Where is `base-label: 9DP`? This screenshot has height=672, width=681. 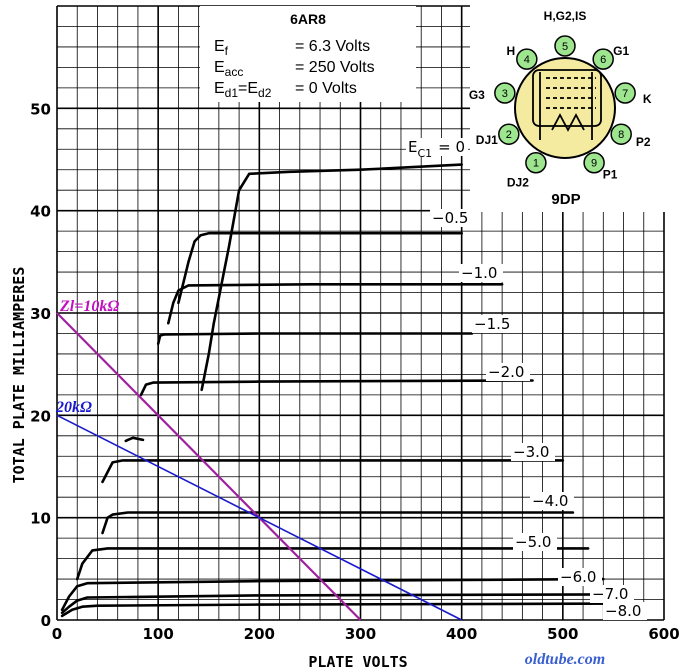
base-label: 9DP is located at coordinates (565, 199).